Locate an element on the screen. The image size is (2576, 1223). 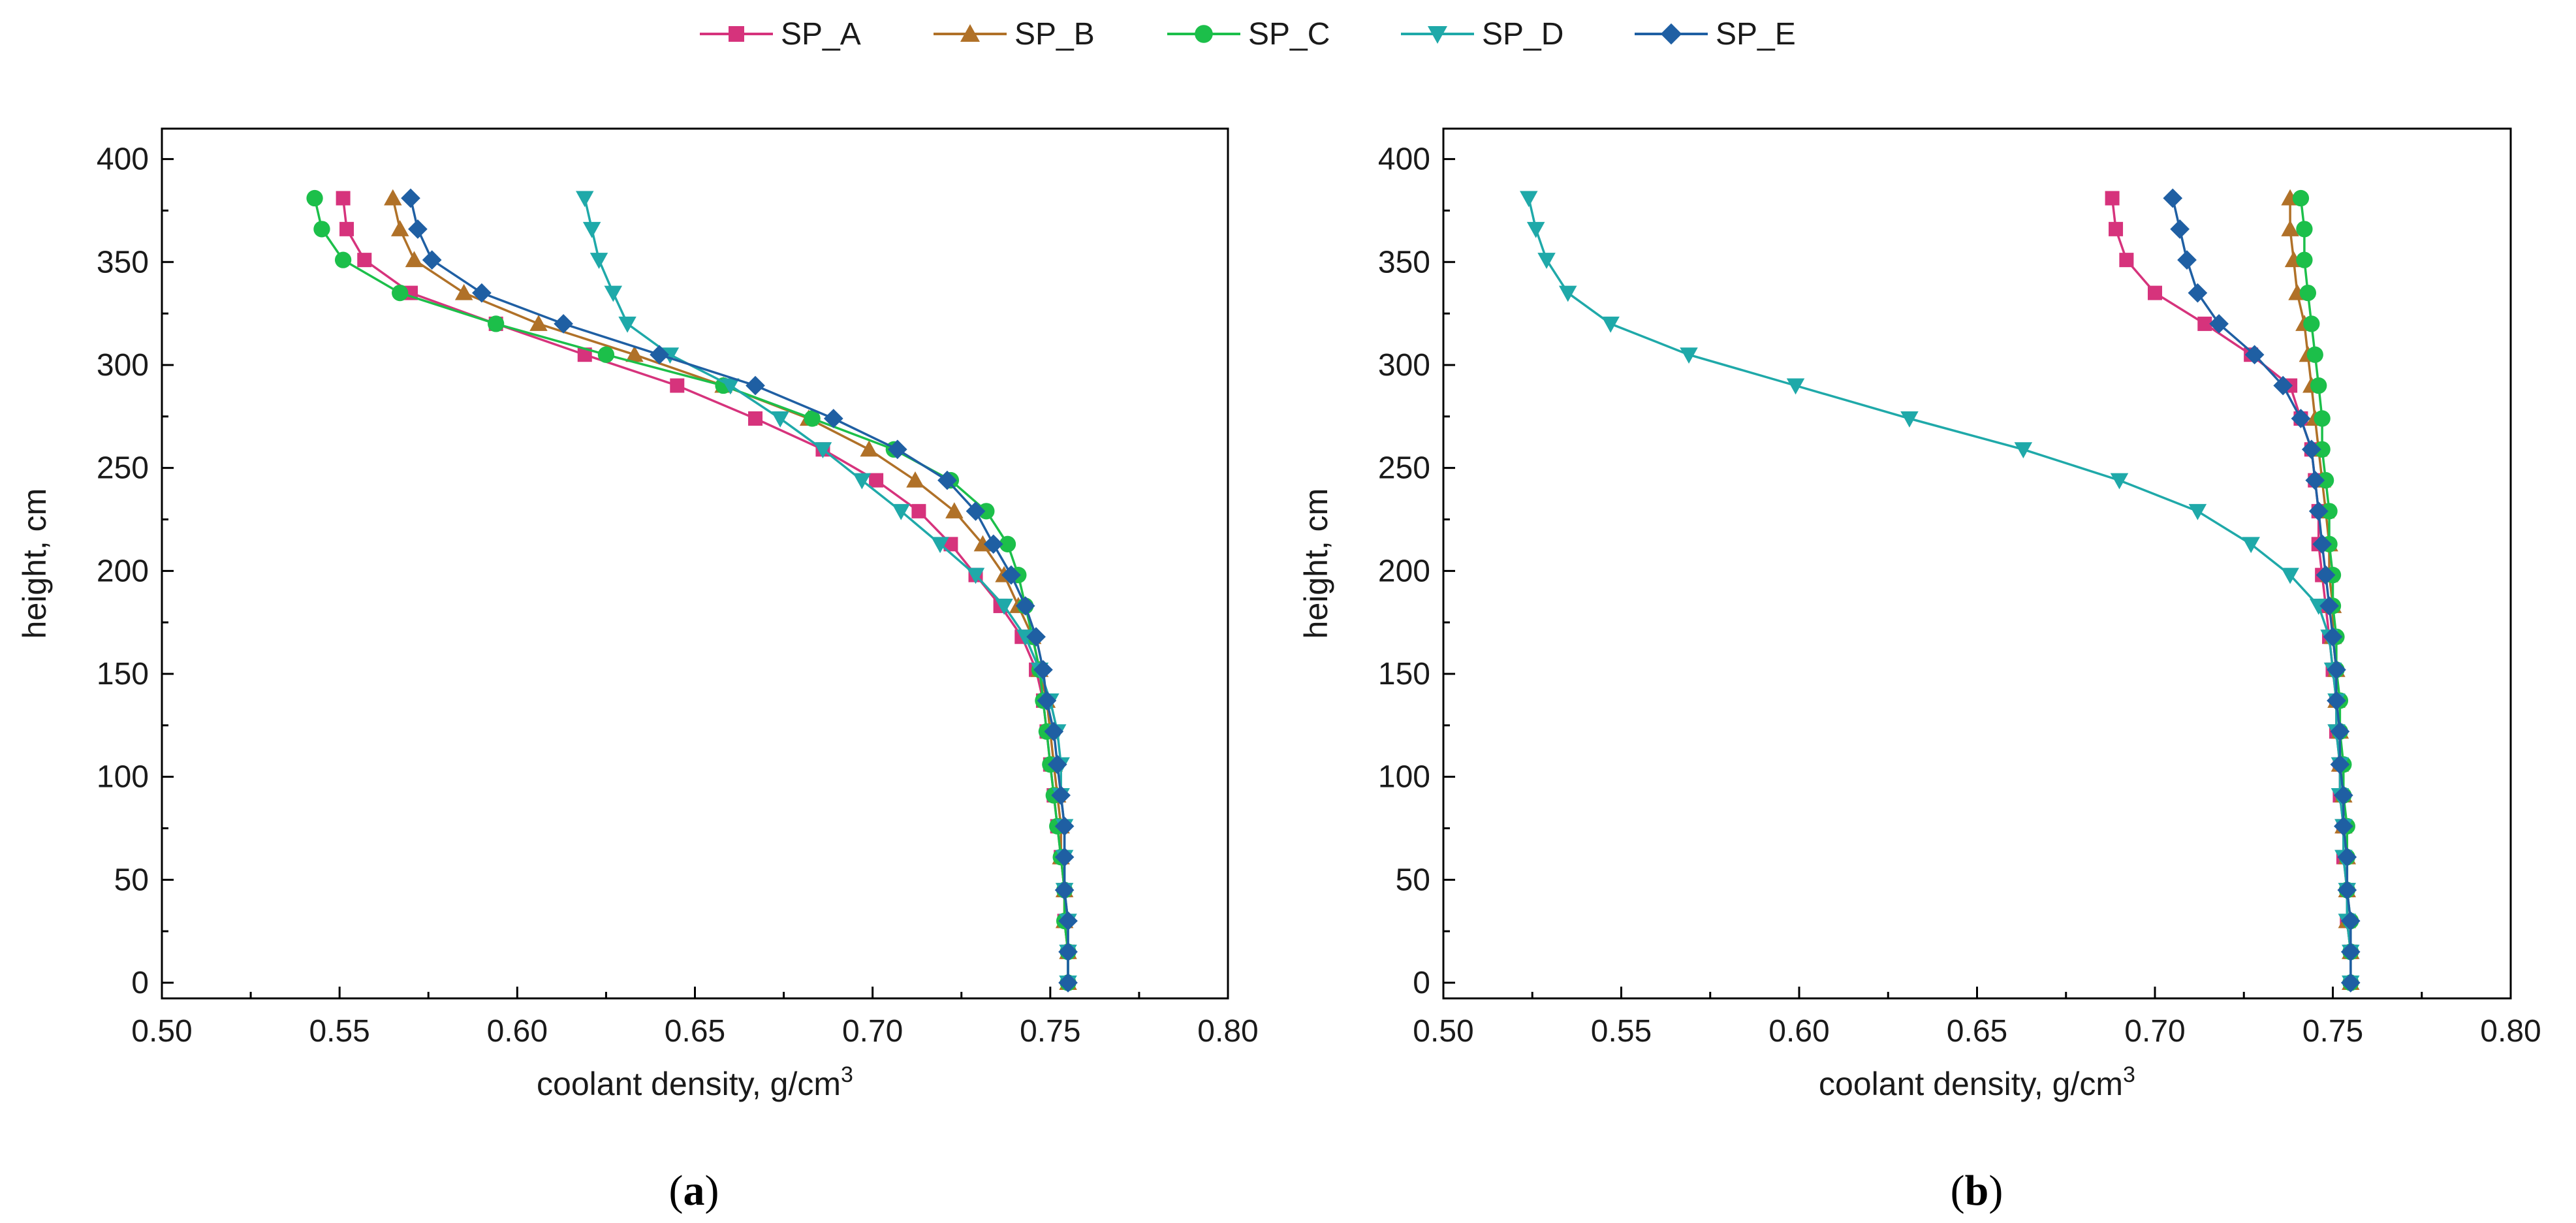
panel-label-close: ) is located at coordinates (712, 1191).